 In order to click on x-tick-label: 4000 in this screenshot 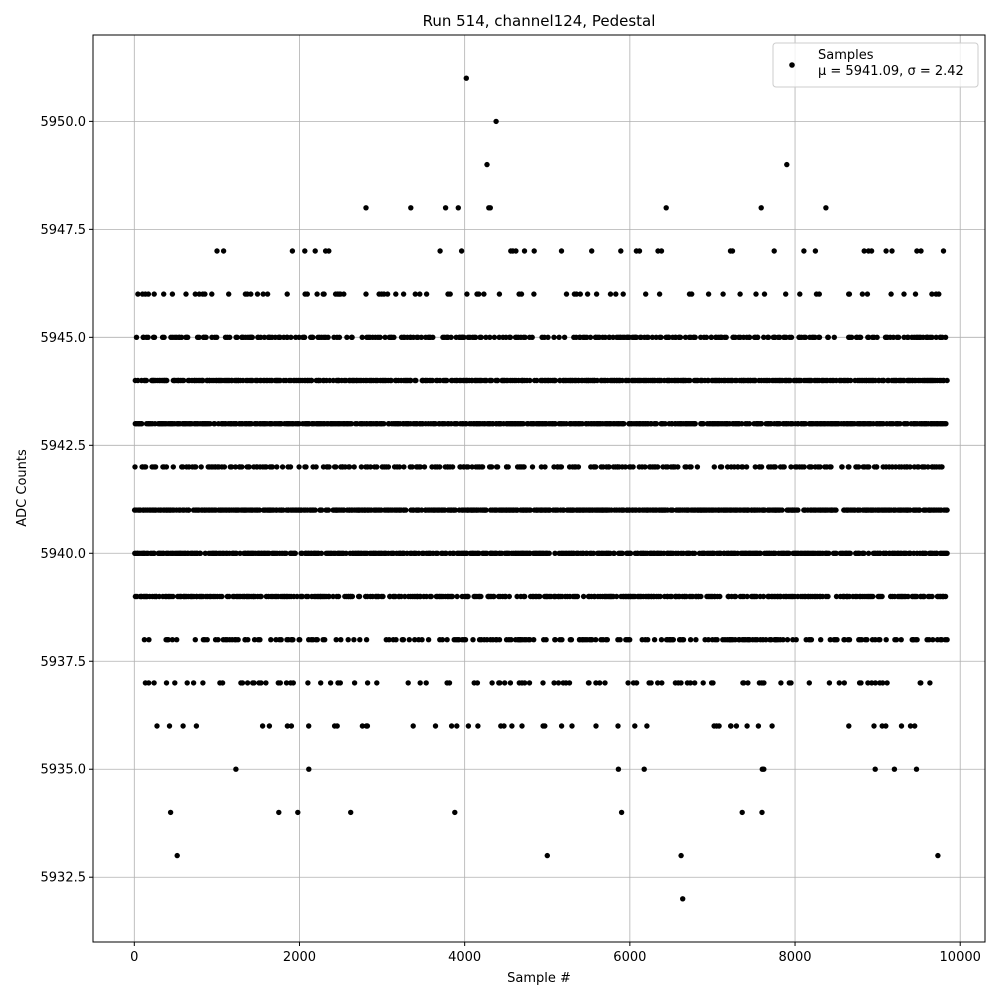, I will do `click(464, 957)`.